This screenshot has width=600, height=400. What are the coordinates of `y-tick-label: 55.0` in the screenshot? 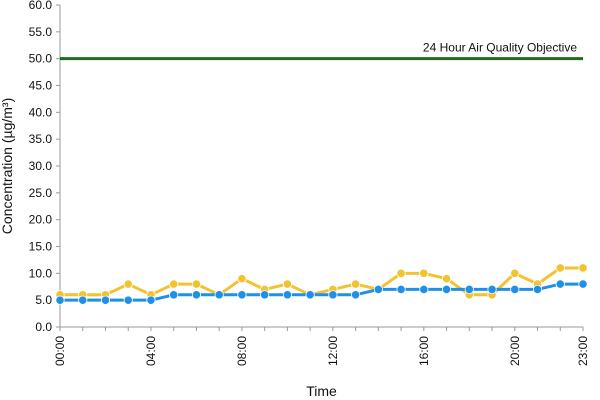 It's located at (41, 32).